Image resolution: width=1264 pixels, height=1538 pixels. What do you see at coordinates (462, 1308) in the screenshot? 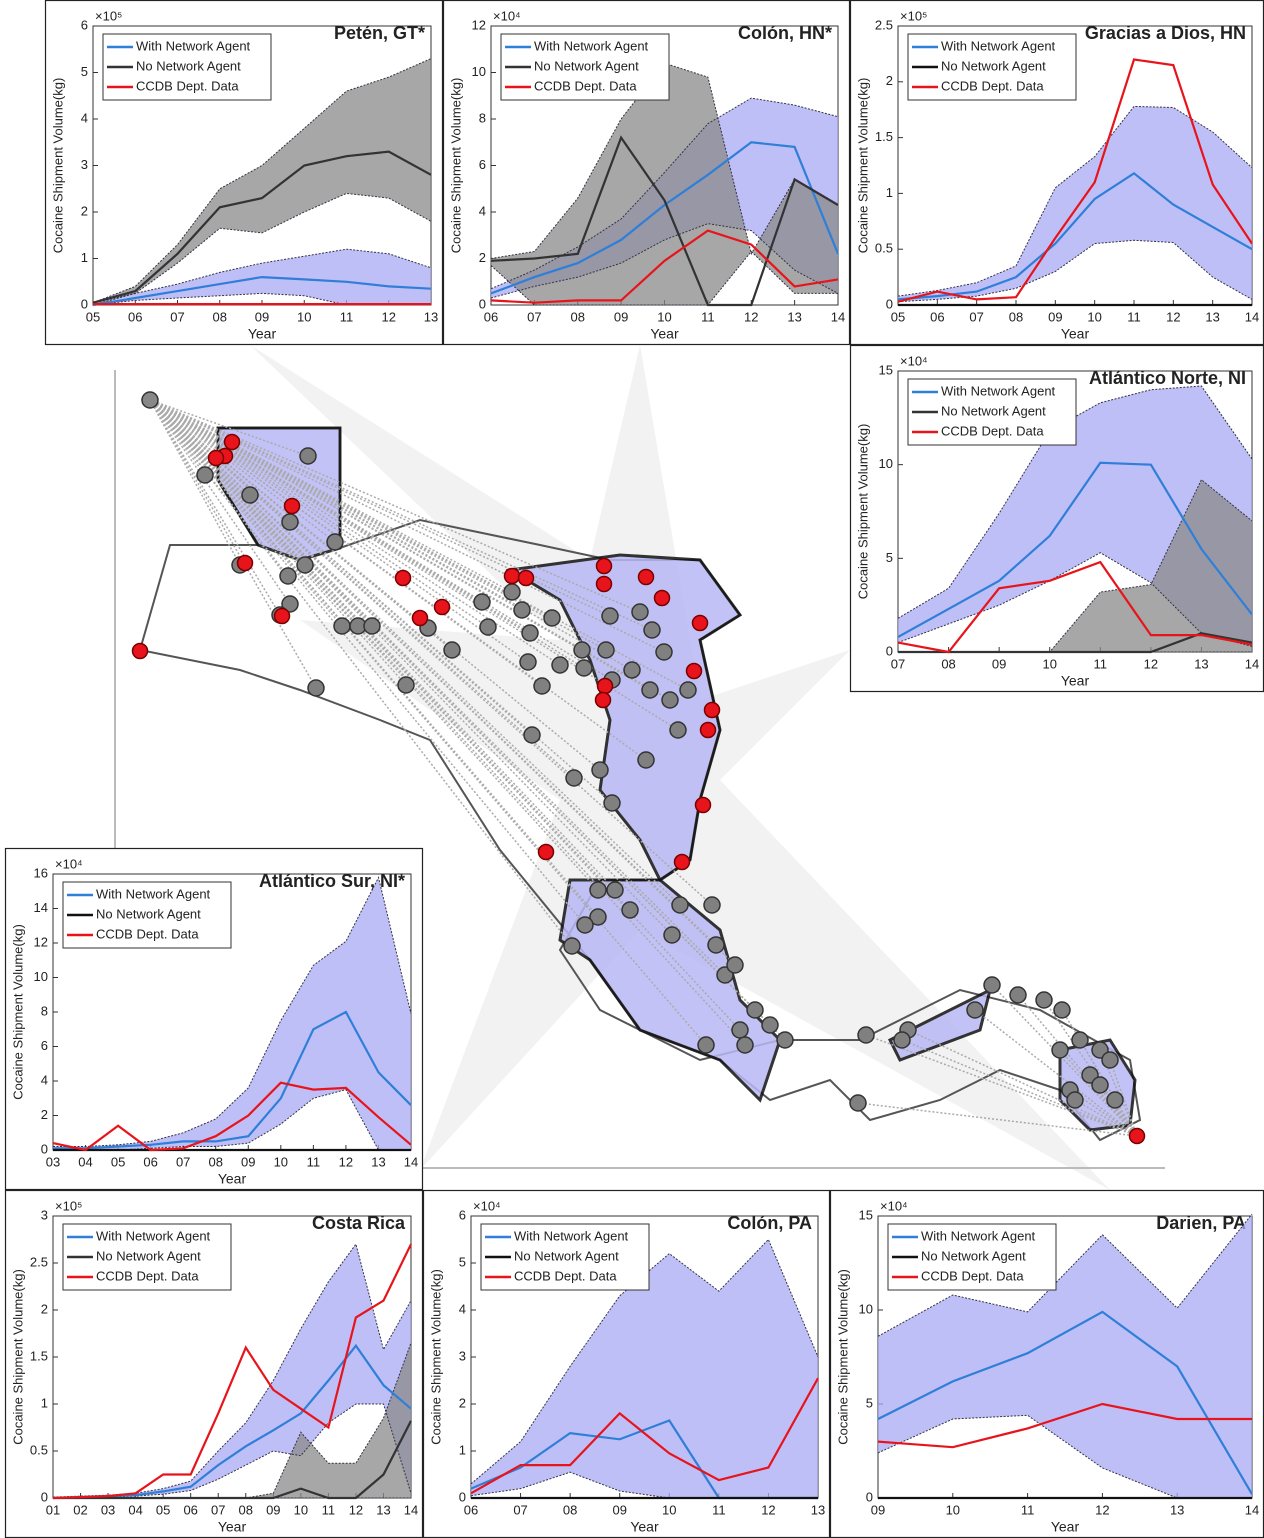
I see `y-tick-label: 4` at bounding box center [462, 1308].